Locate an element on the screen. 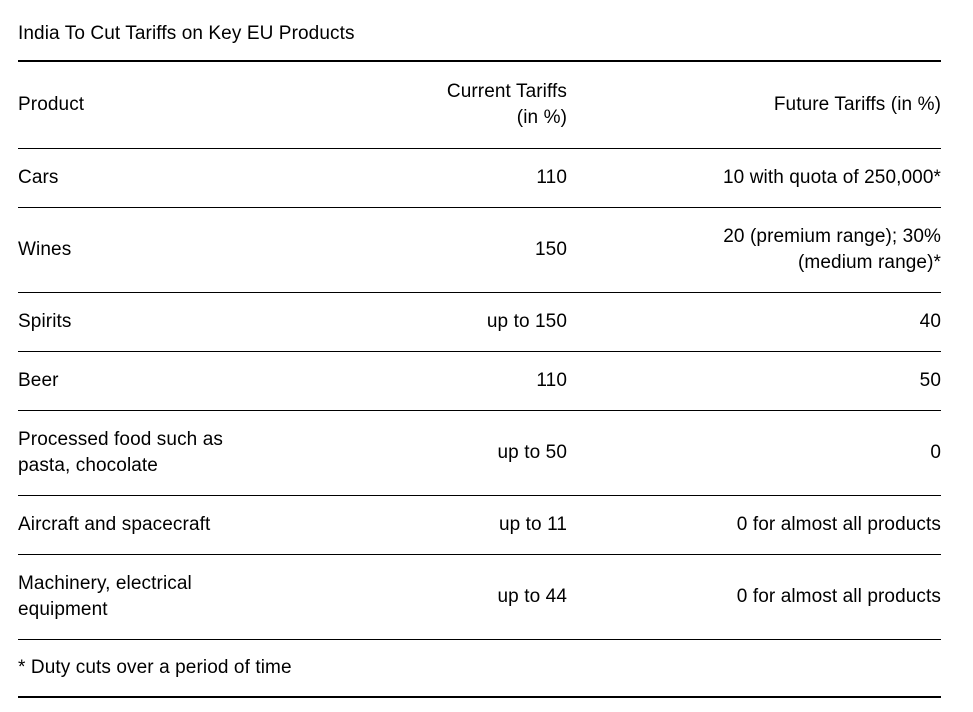 This screenshot has width=973, height=712. column-header-current-tariffs: Current Tariffs (in %) is located at coordinates (412, 104).